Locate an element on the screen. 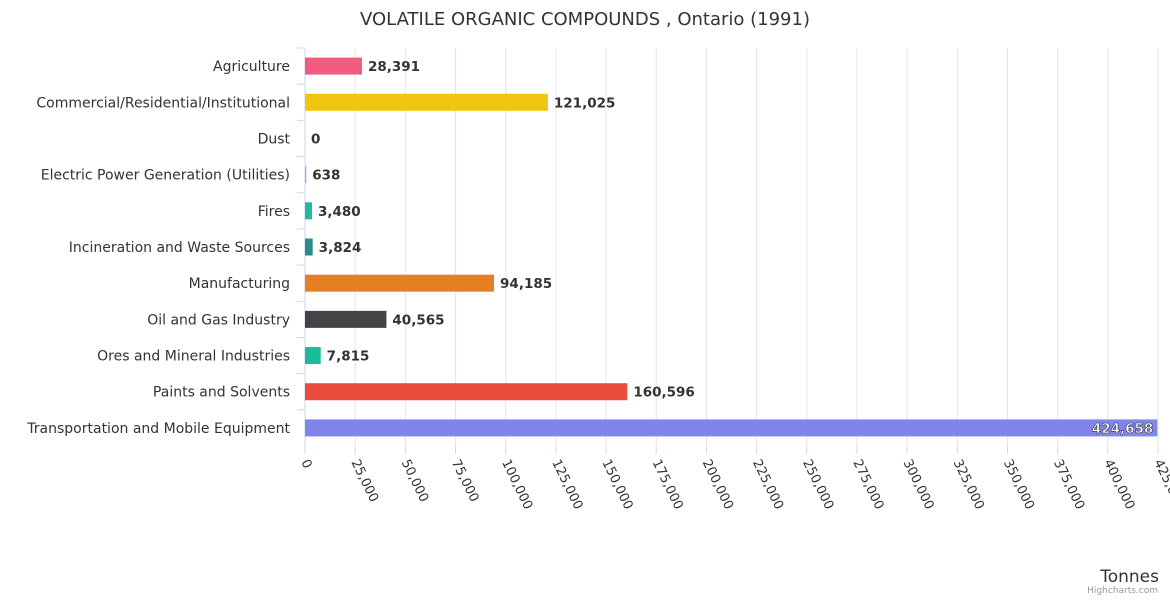 This screenshot has height=600, width=1170. category-label: Dust is located at coordinates (274, 139).